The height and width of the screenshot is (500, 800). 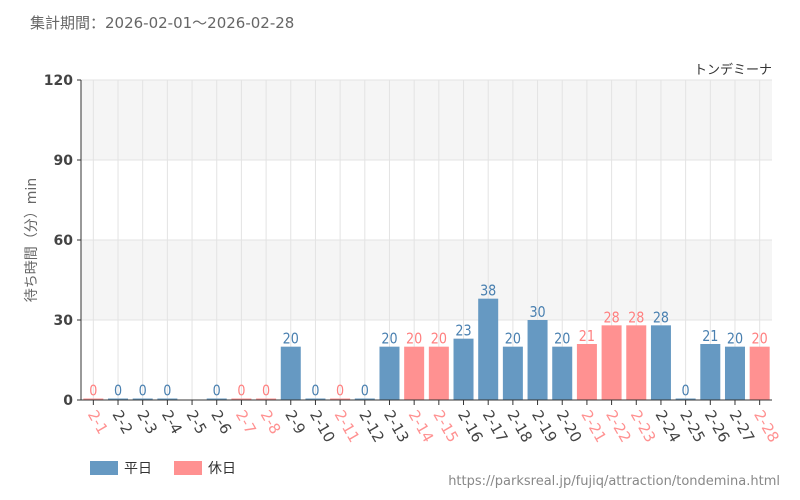 What do you see at coordinates (123, 422) in the screenshot?
I see `x-tick-label: 2-2` at bounding box center [123, 422].